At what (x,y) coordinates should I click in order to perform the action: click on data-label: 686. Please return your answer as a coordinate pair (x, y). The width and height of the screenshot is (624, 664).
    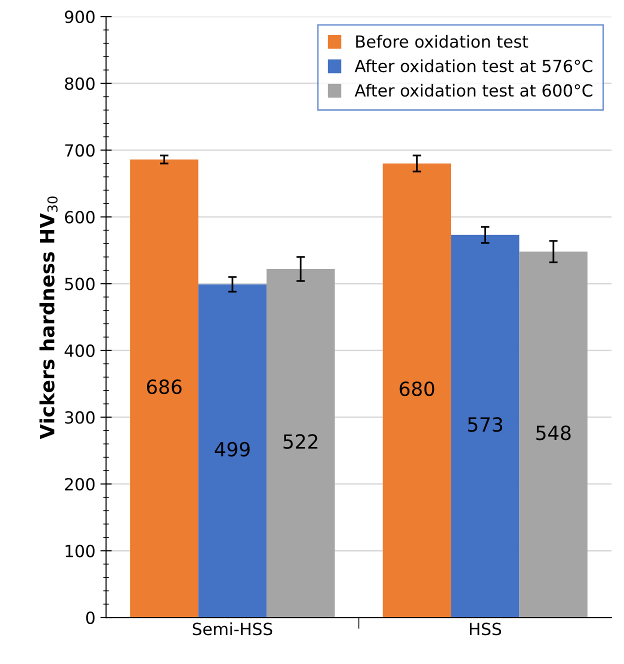
    Looking at the image, I should click on (164, 386).